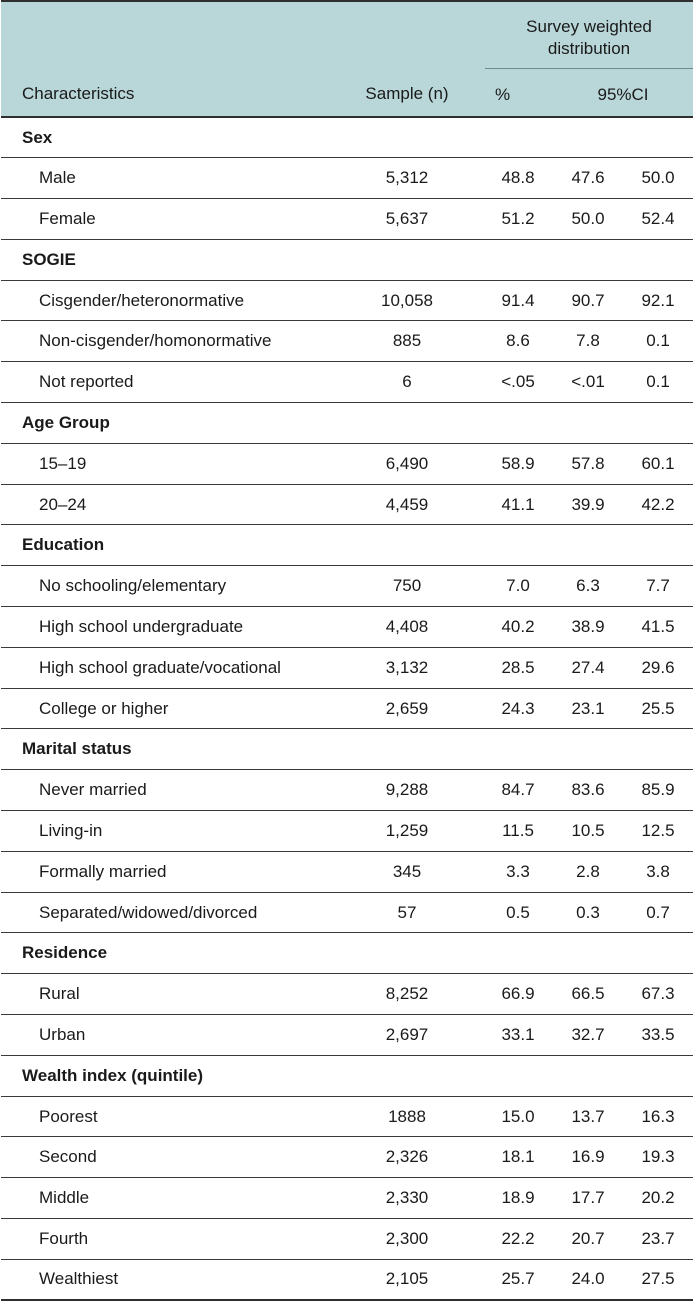  What do you see at coordinates (518, 1238) in the screenshot?
I see `weighted-percent: 22.2` at bounding box center [518, 1238].